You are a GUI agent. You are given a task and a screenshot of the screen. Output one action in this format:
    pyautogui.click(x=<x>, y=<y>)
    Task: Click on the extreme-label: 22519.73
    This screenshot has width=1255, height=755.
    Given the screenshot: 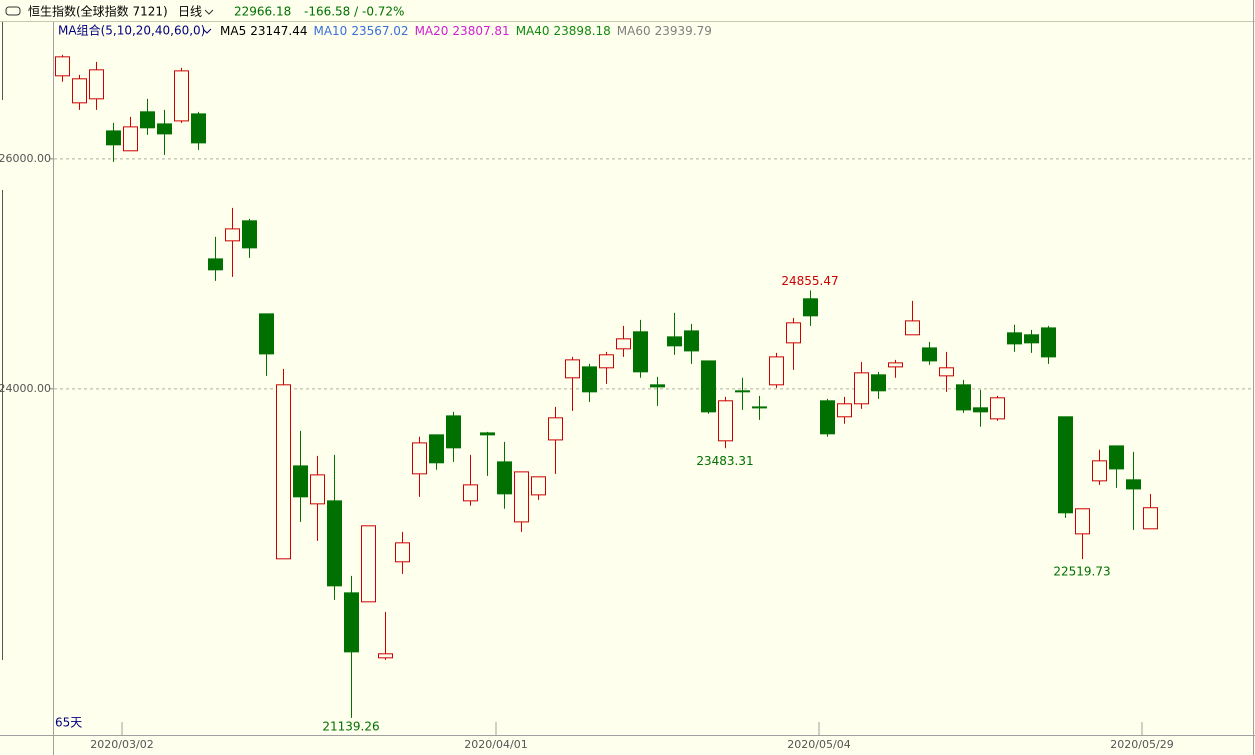 What is the action you would take?
    pyautogui.click(x=1081, y=572)
    